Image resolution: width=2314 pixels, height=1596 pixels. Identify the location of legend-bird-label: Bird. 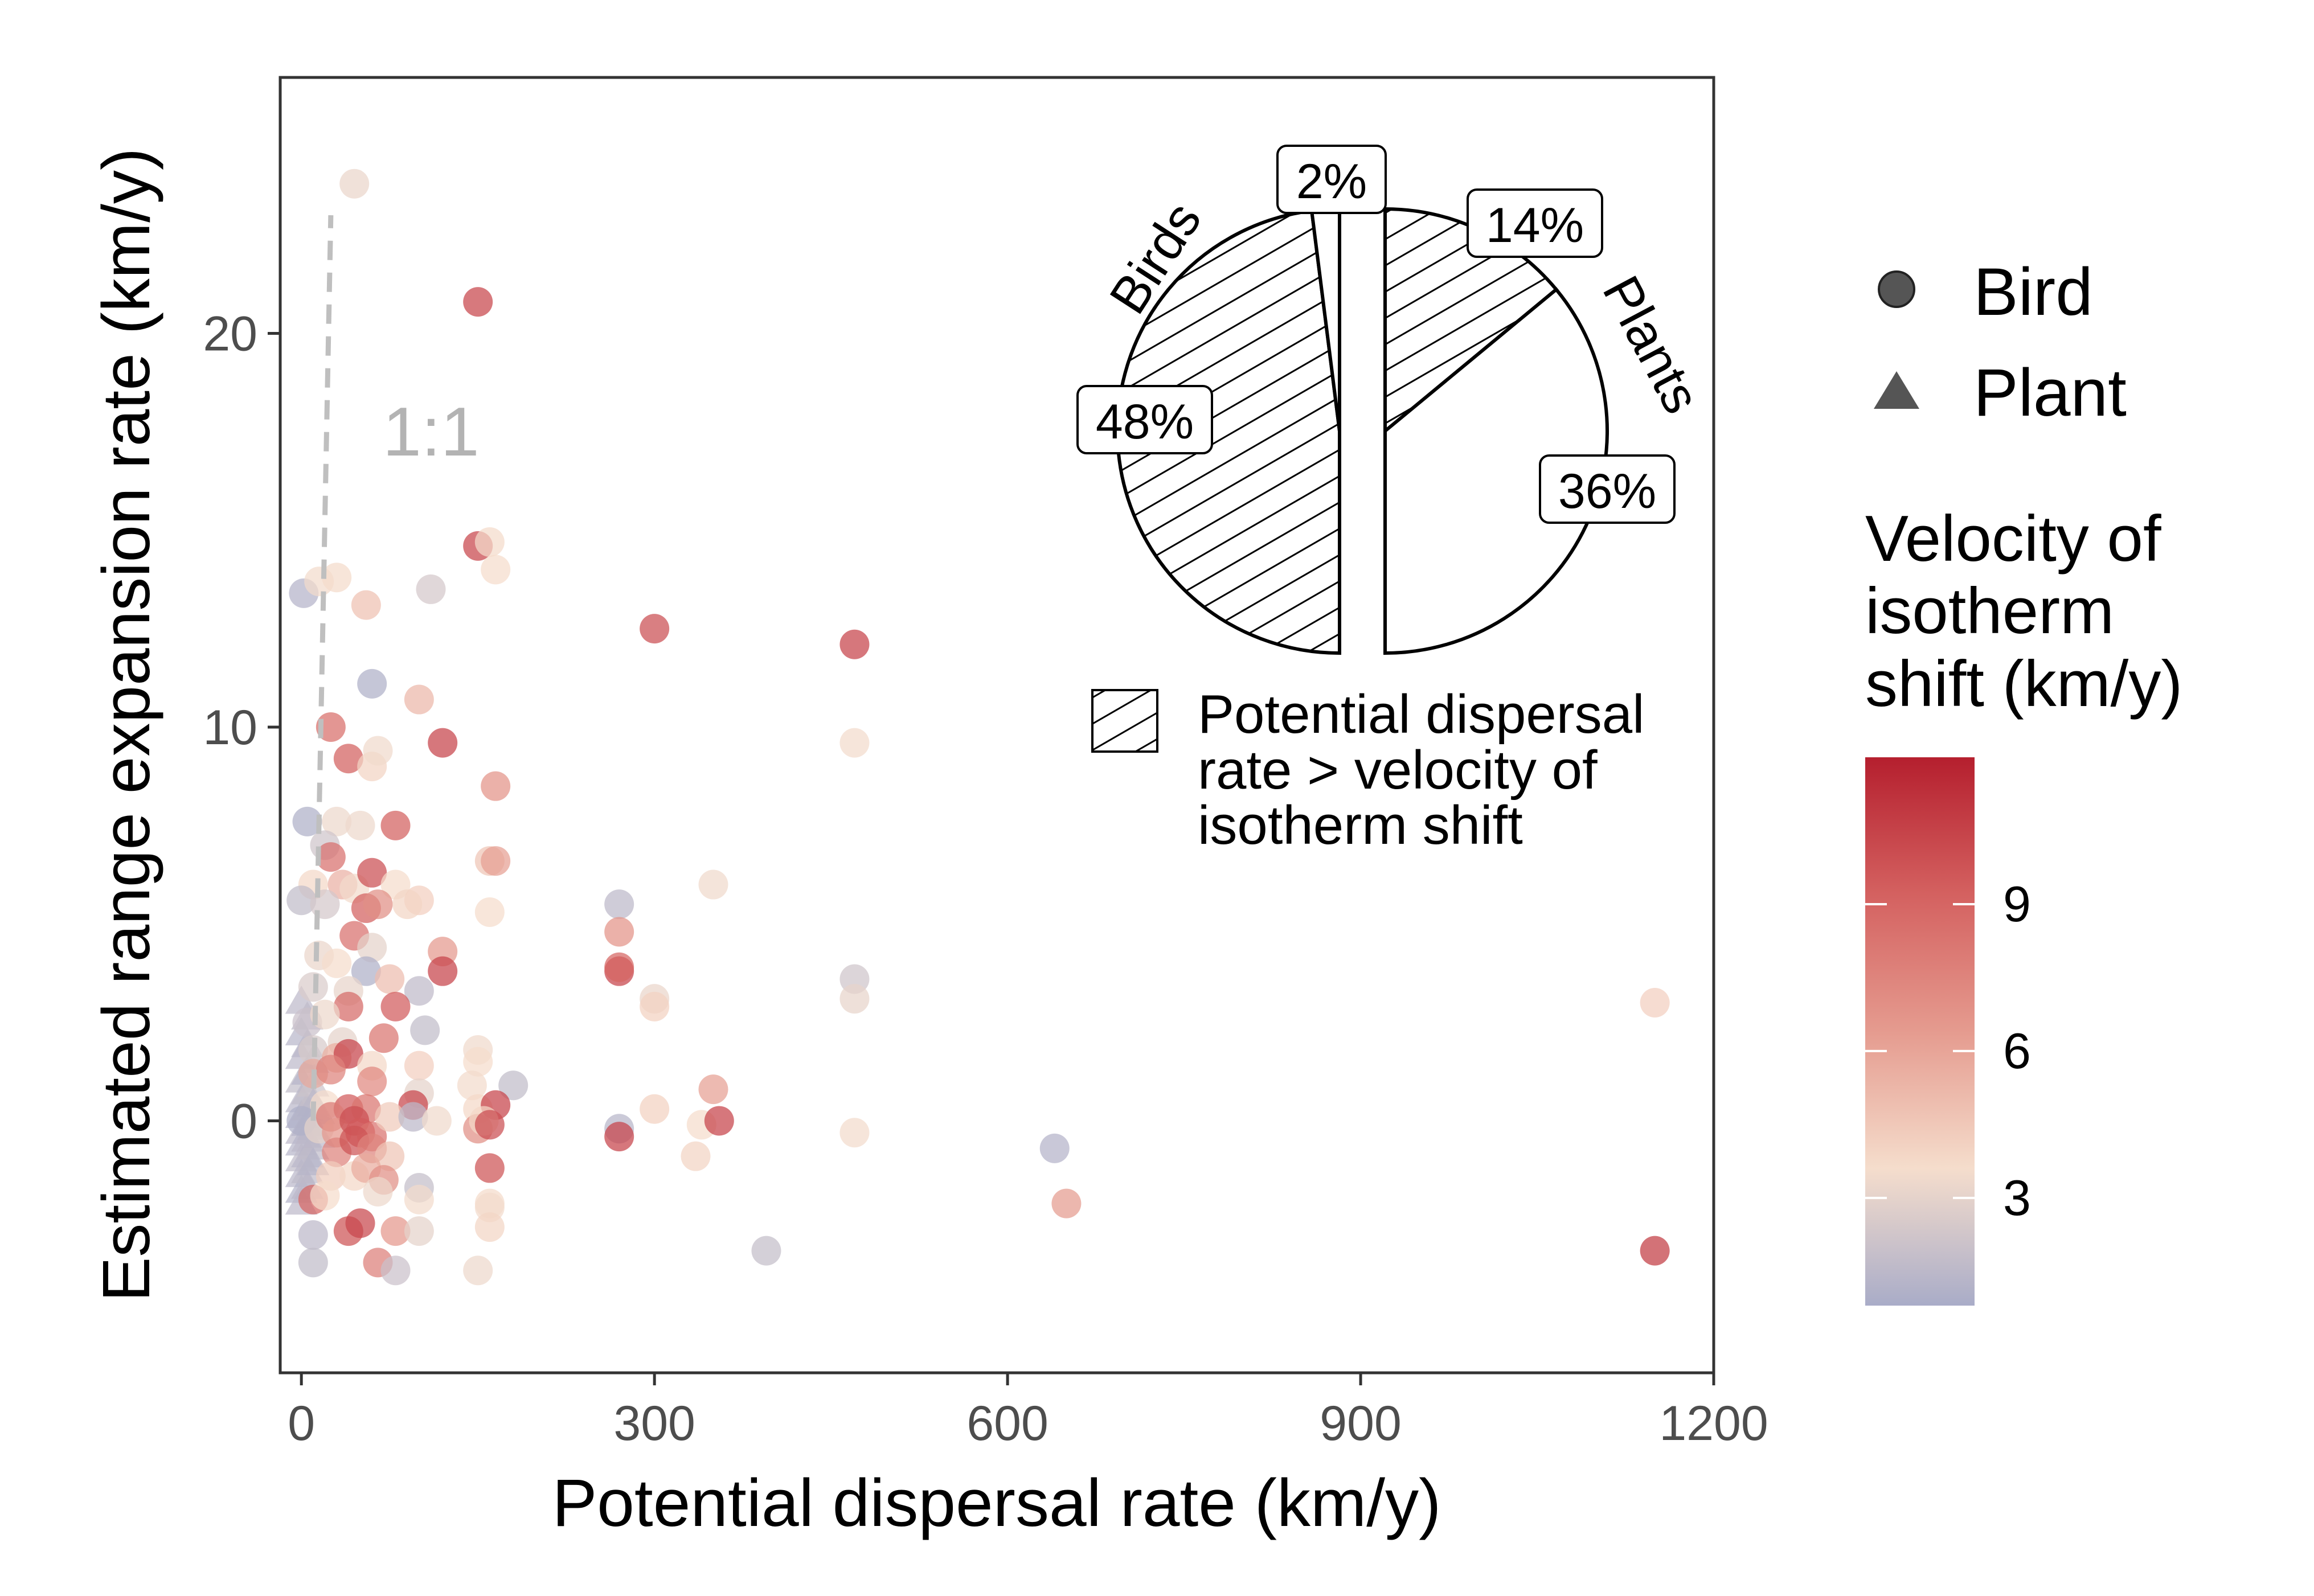
(2033, 293).